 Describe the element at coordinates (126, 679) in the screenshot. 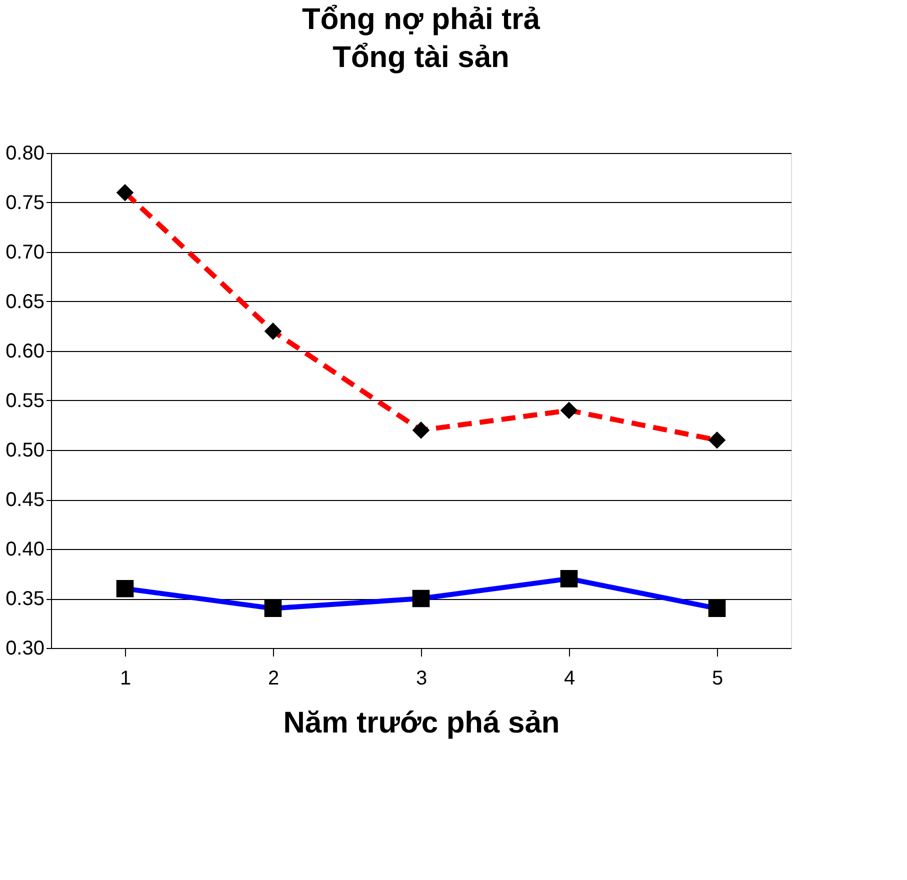

I see `x-tick-label: 1` at that location.